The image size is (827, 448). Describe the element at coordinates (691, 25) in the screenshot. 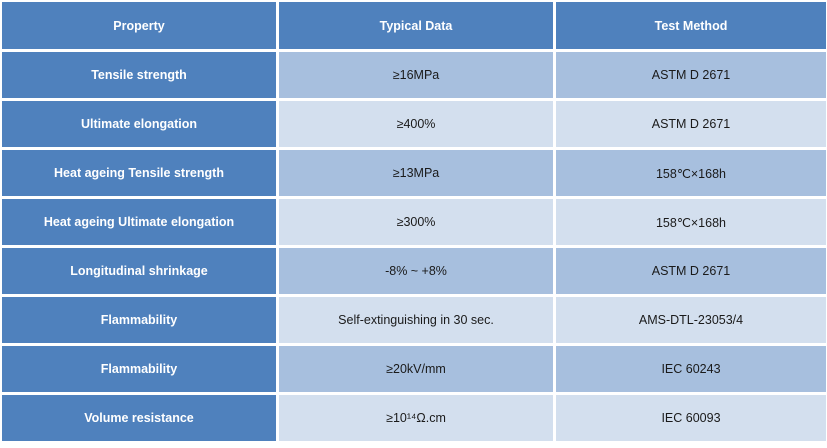

I see `header-test-method: Test Method` at that location.